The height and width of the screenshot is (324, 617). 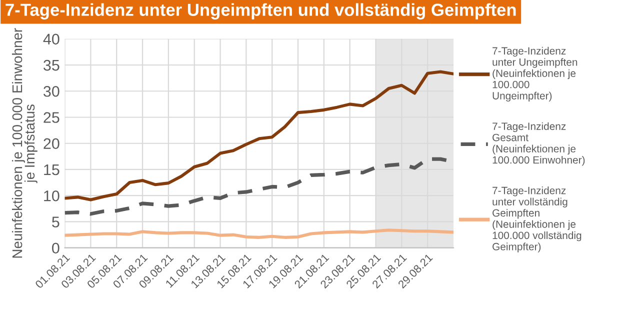 I want to click on y-tick-label: 10, so click(x=52, y=196).